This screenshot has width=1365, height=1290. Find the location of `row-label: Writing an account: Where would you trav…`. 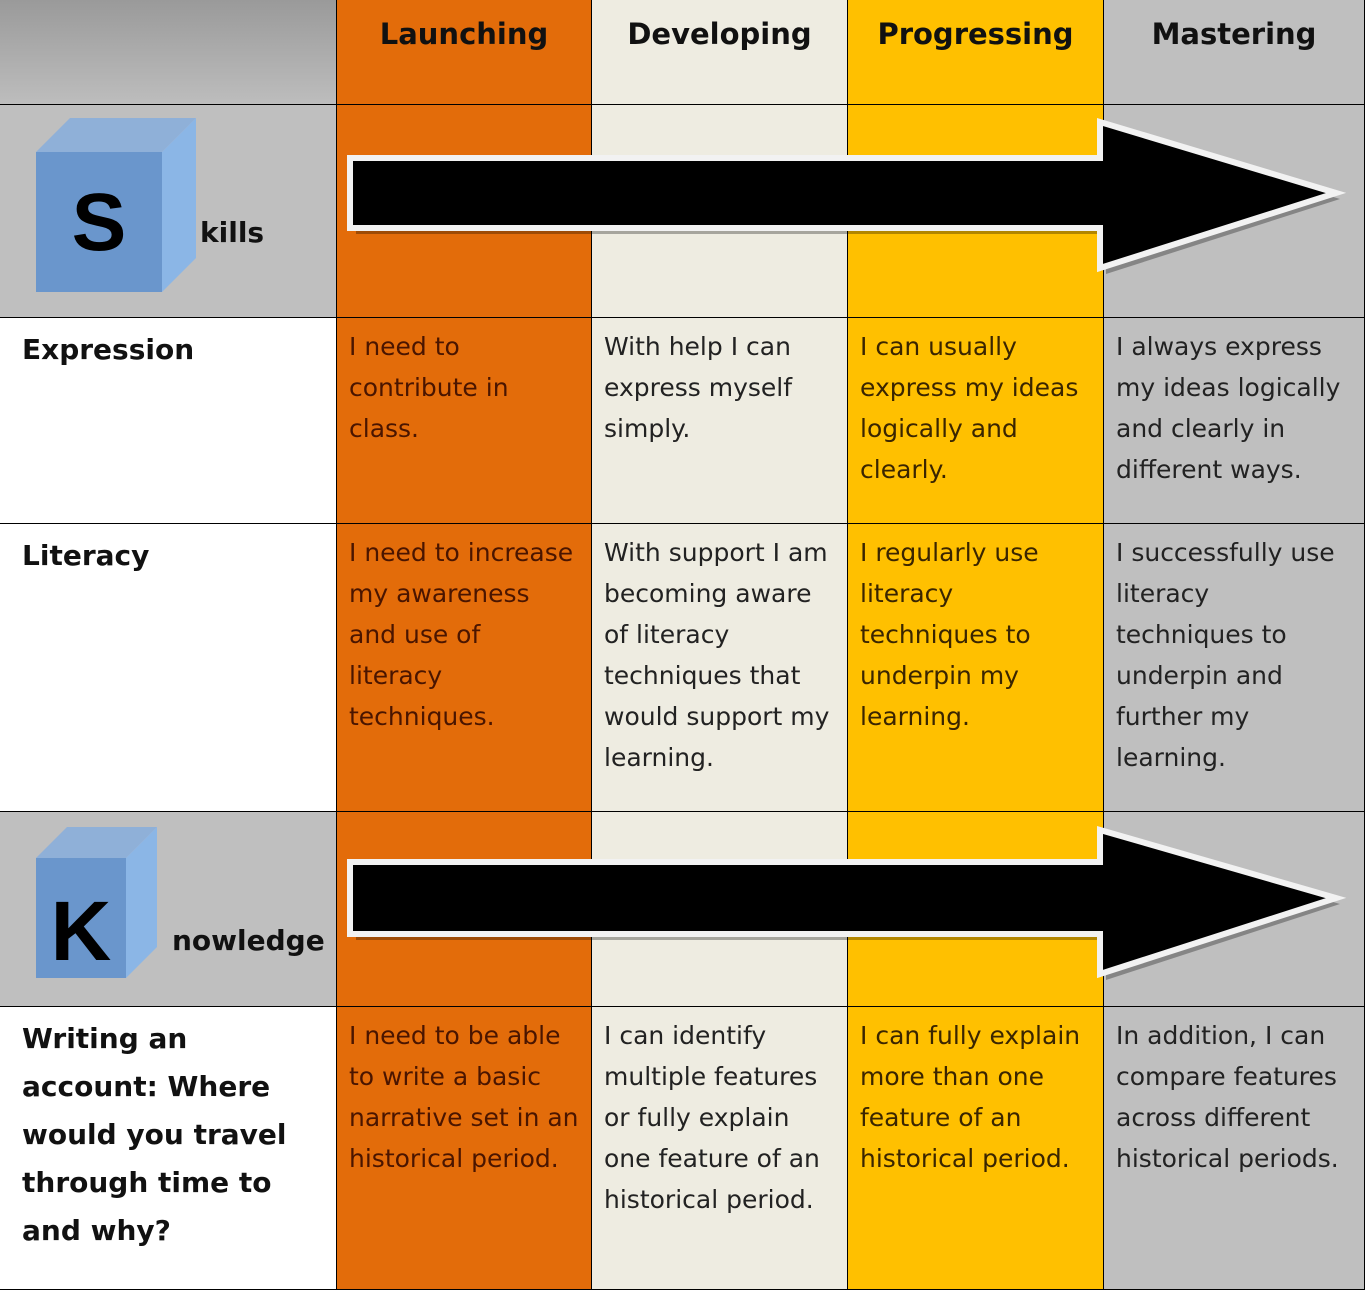

row-label: Writing an account: Where would you trav… is located at coordinates (168, 1148).